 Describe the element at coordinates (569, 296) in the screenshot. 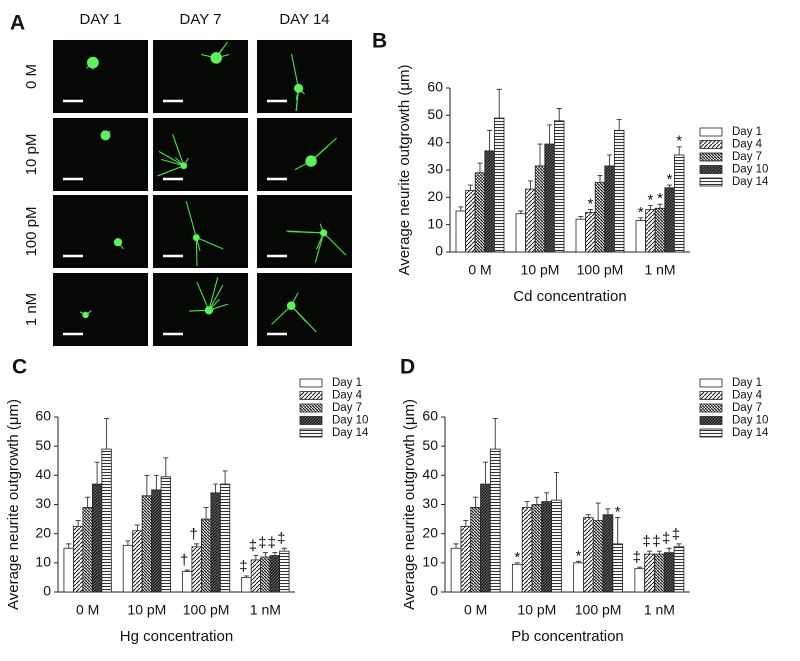

I see `x-axis-title: Cd concentration` at that location.